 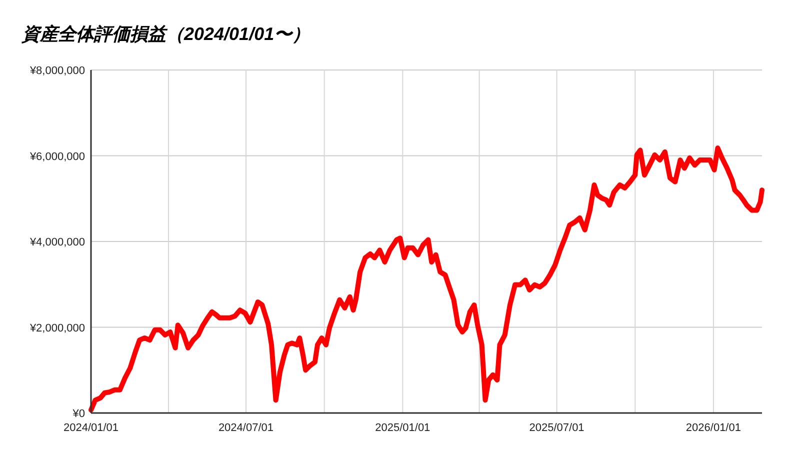 What do you see at coordinates (56, 156) in the screenshot?
I see `y-tick-label: ¥6,000,000` at bounding box center [56, 156].